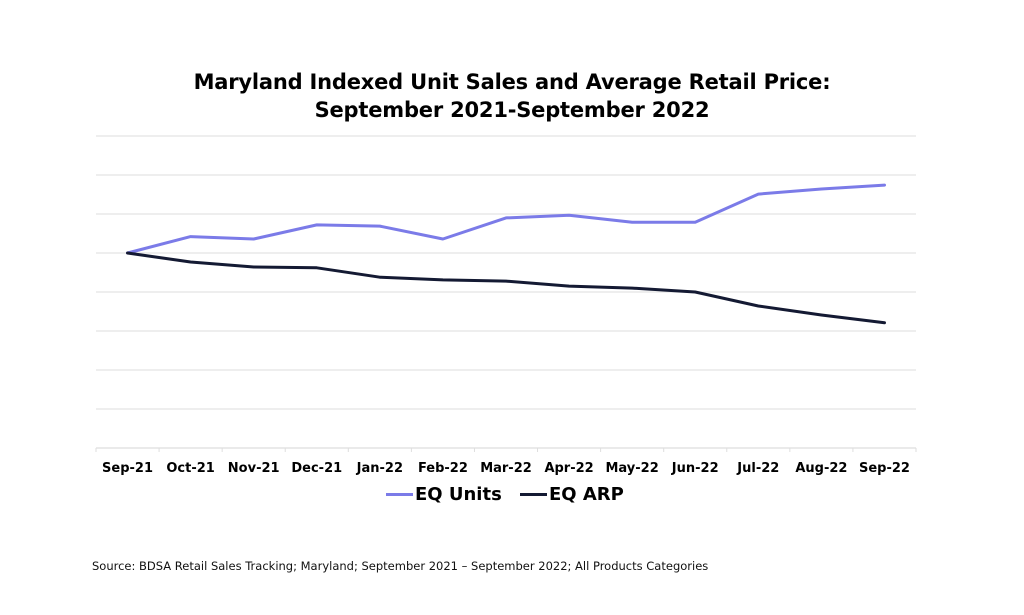 The width and height of the screenshot is (1024, 615). Describe the element at coordinates (568, 468) in the screenshot. I see `x-tick-label: Apr-22` at that location.